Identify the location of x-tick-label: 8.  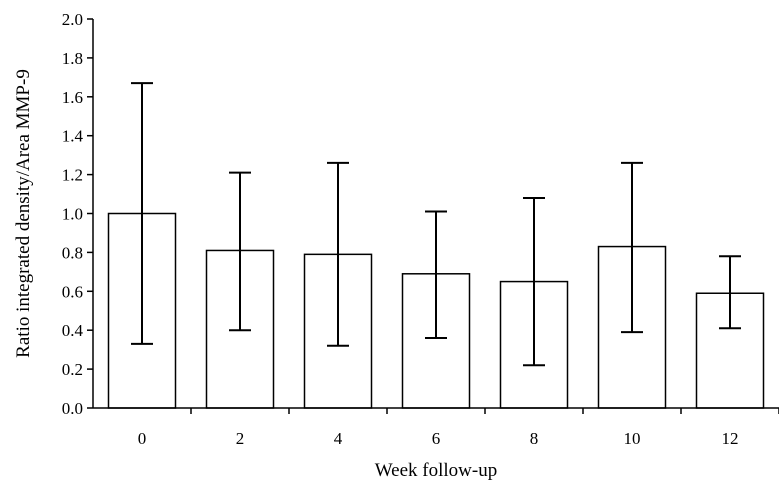
(534, 438).